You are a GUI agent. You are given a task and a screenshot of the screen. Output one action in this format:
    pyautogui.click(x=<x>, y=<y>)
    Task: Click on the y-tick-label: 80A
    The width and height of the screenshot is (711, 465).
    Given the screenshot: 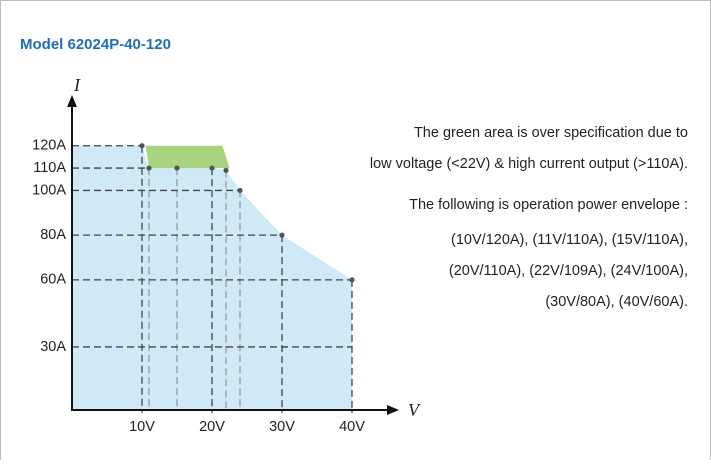 What is the action you would take?
    pyautogui.click(x=53, y=235)
    